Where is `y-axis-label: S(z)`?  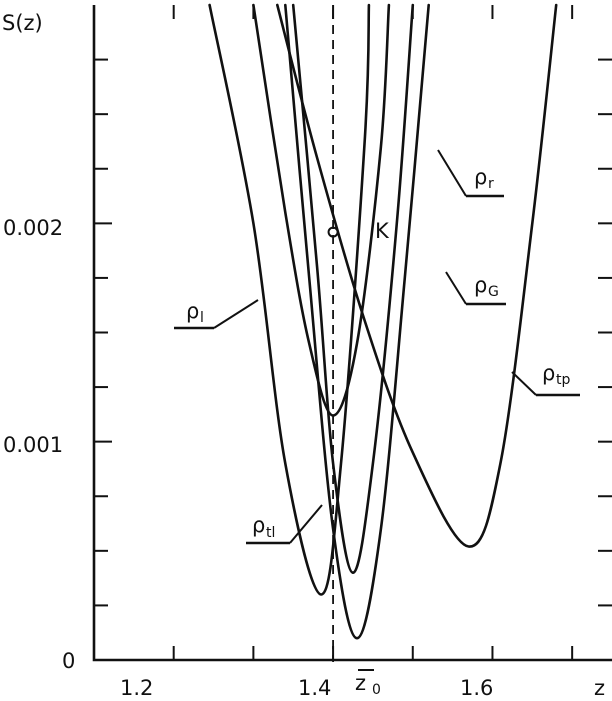
y-axis-label: S(z) is located at coordinates (22, 23).